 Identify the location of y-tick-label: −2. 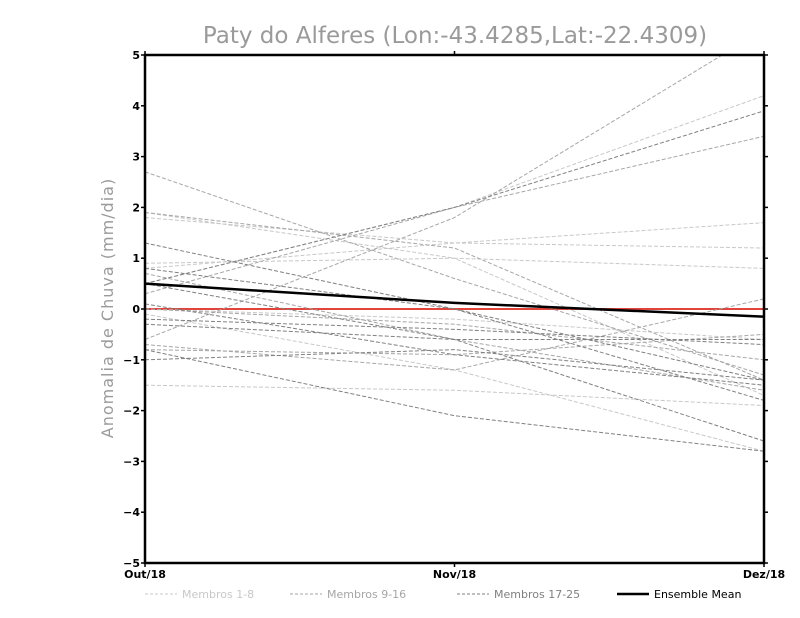
(131, 411).